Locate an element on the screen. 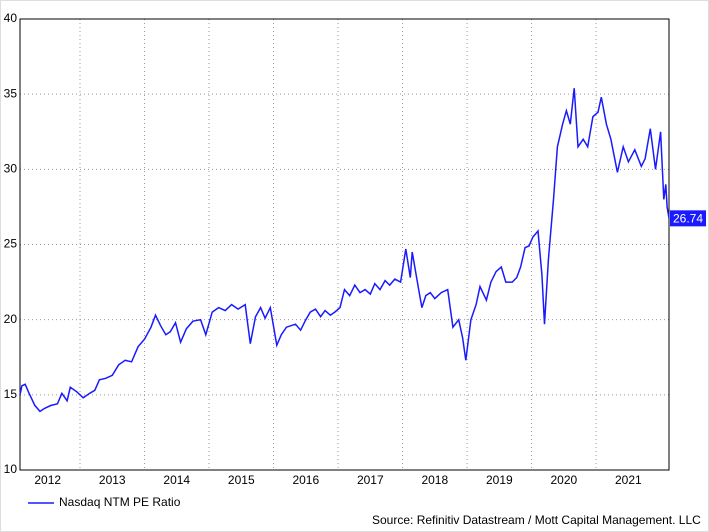 The height and width of the screenshot is (532, 709). x-tick-label: 2021 is located at coordinates (628, 480).